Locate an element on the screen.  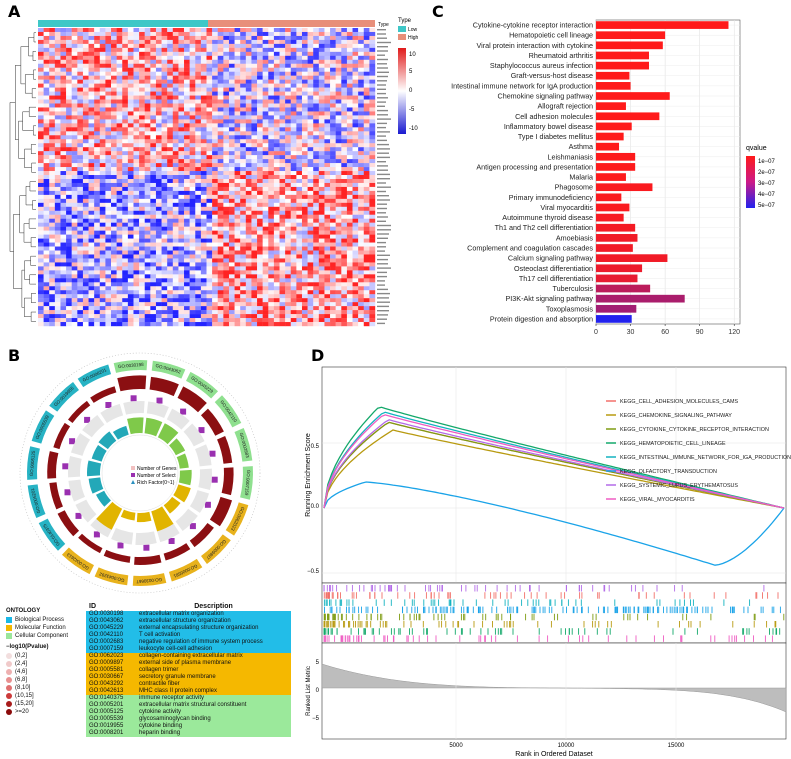
go-grid-segment is located at coordinates (75, 466).